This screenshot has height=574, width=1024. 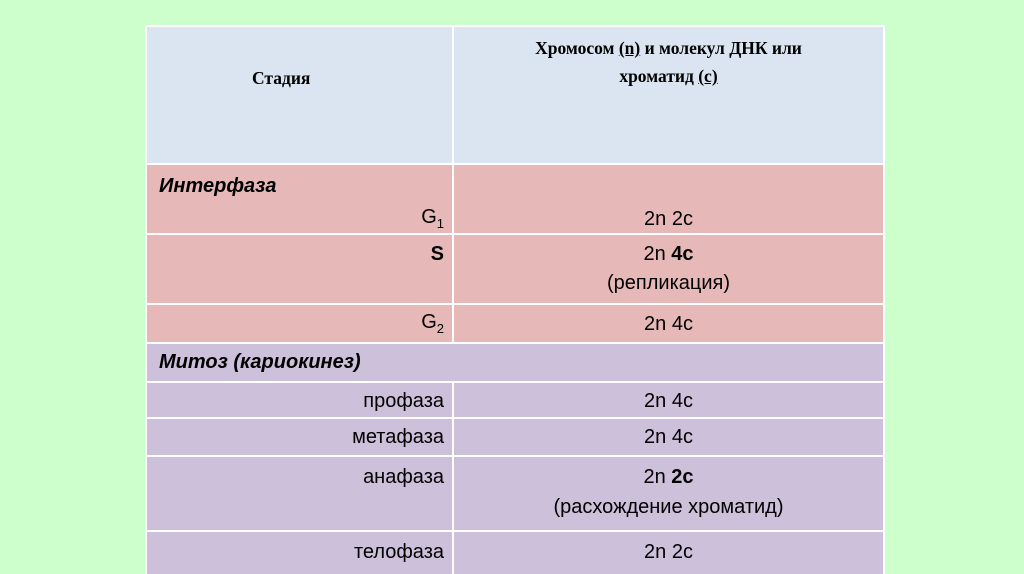 What do you see at coordinates (437, 254) in the screenshot?
I see `s-label: S` at bounding box center [437, 254].